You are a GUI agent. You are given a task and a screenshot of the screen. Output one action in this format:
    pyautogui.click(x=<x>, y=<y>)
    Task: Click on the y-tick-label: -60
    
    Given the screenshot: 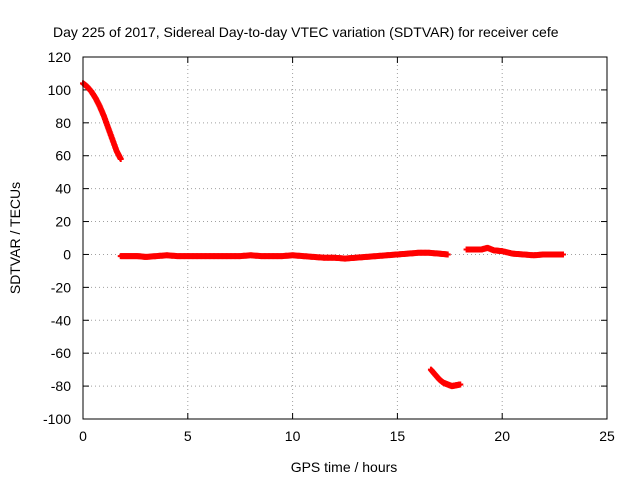 What is the action you would take?
    pyautogui.click(x=61, y=353)
    